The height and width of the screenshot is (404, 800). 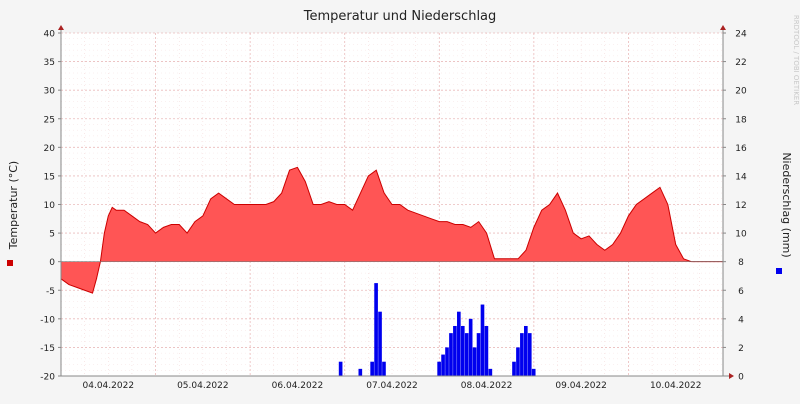 I want to click on y-left-tick-label: 40, so click(x=50, y=35).